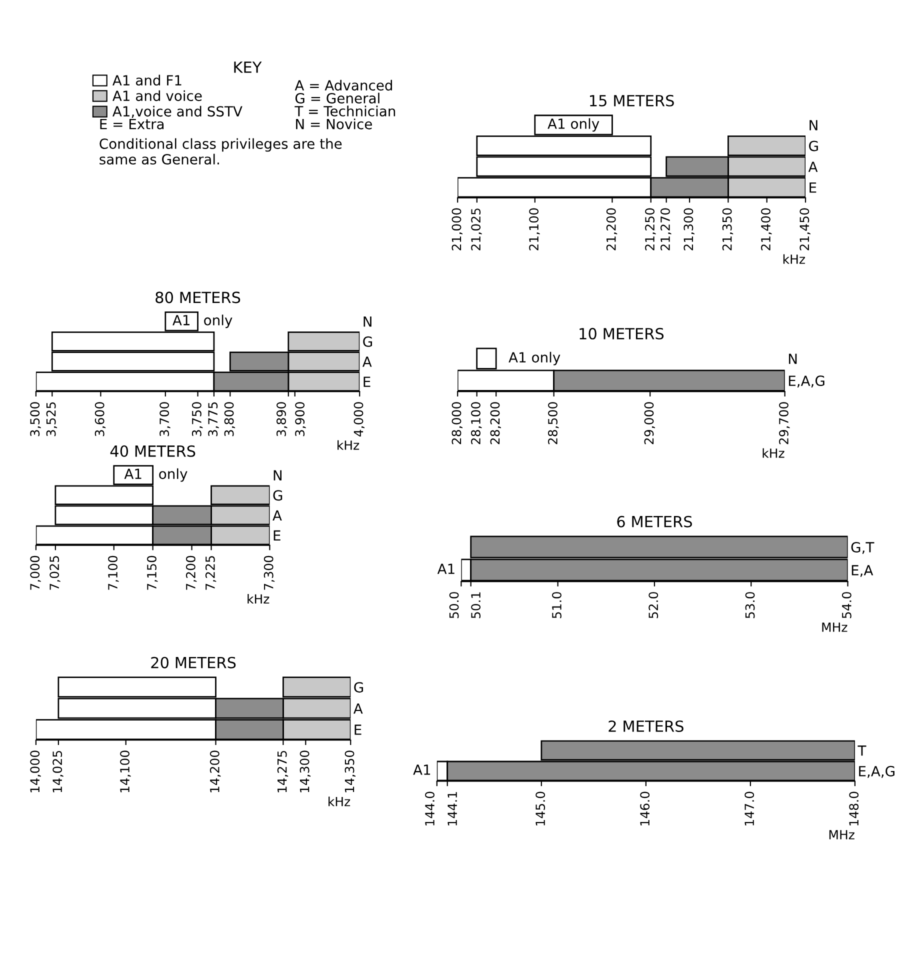 Image resolution: width=899 pixels, height=979 pixels. I want to click on x-tick-label: 147.0, so click(749, 809).